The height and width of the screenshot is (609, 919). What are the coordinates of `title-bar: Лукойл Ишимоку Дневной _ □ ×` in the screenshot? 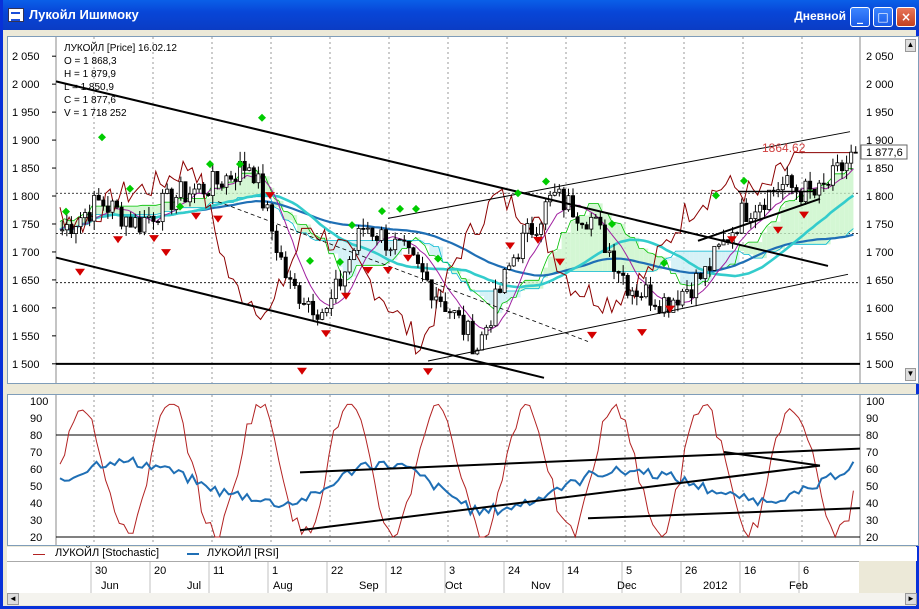 It's located at (461, 15).